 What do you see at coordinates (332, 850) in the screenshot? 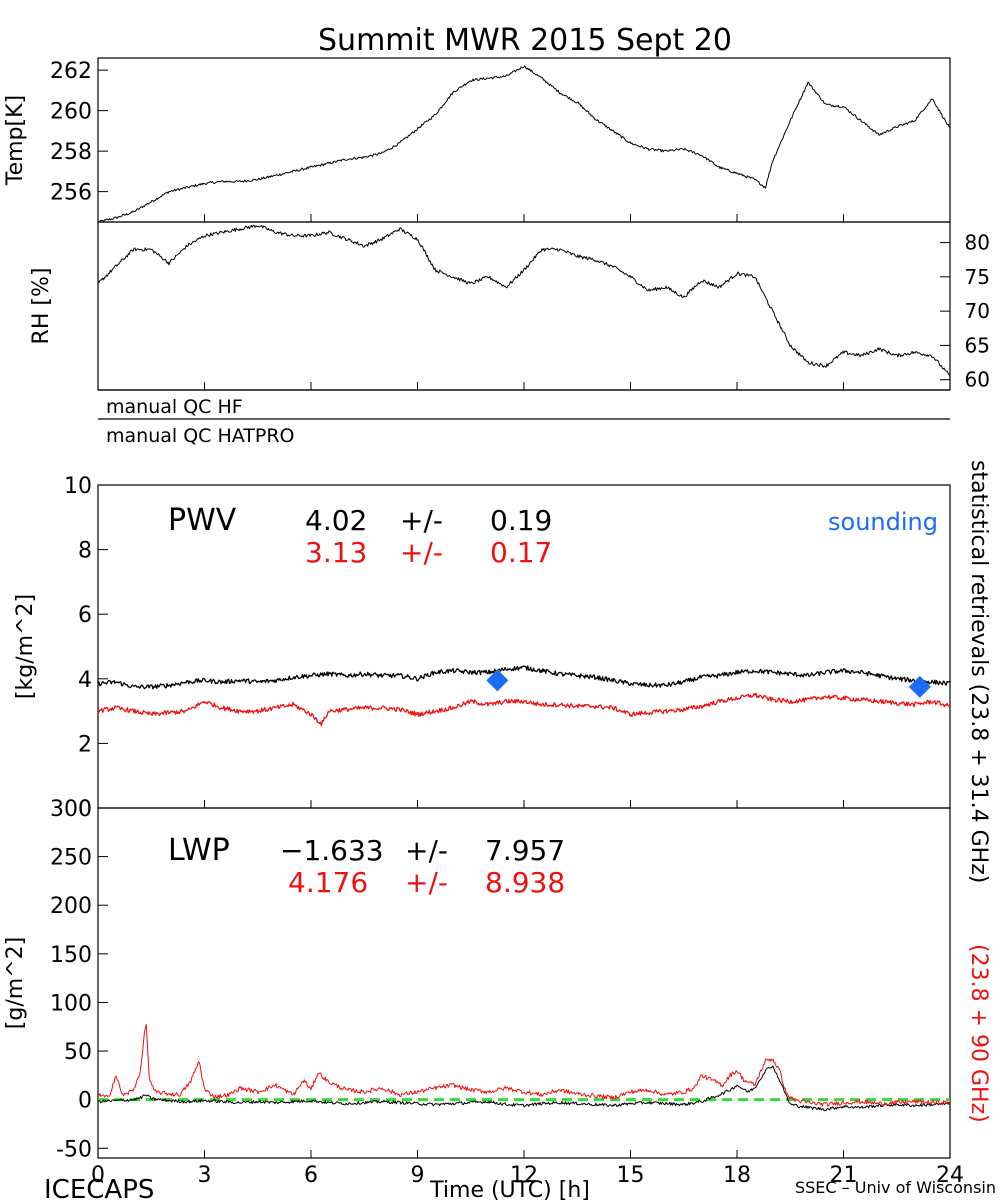
I see `lwp-stat-mean: −1.633` at bounding box center [332, 850].